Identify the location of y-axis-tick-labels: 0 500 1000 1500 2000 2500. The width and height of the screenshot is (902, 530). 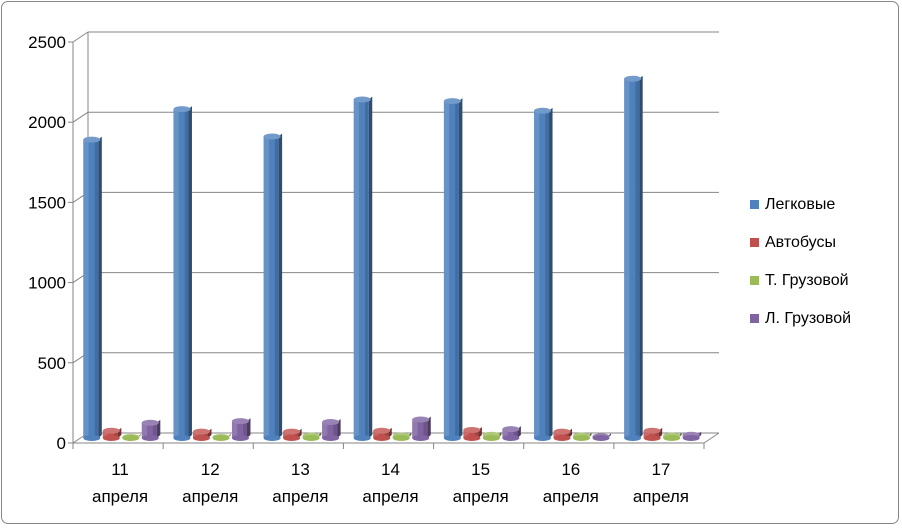
(47, 243).